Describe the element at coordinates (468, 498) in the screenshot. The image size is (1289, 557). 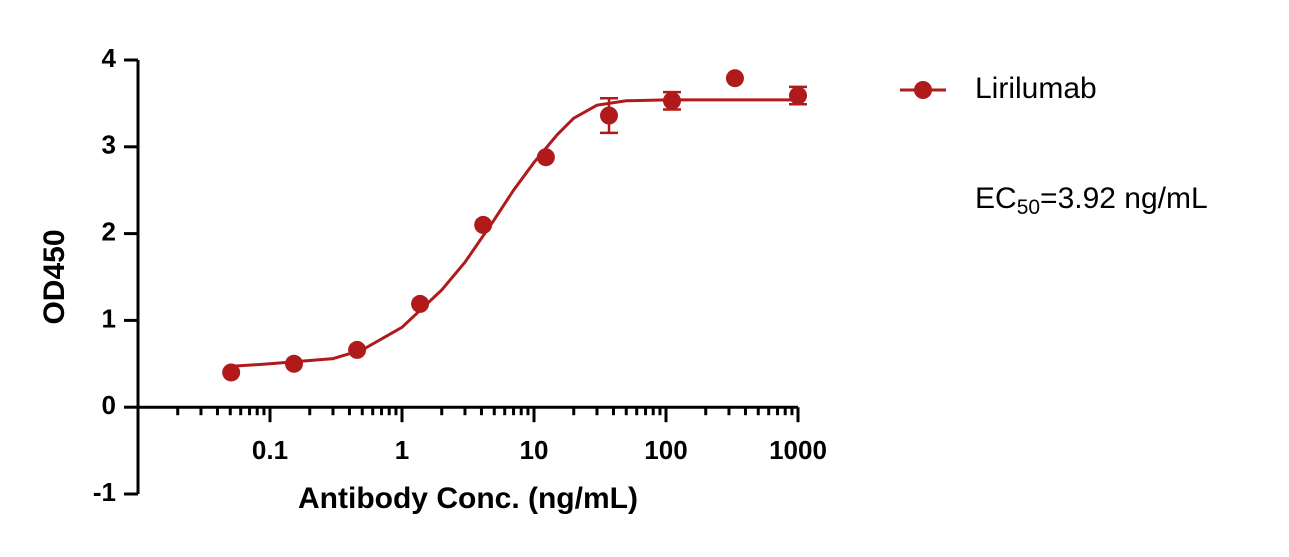
I see `x-axis-title: Antibody Conc. (ng/mL)` at that location.